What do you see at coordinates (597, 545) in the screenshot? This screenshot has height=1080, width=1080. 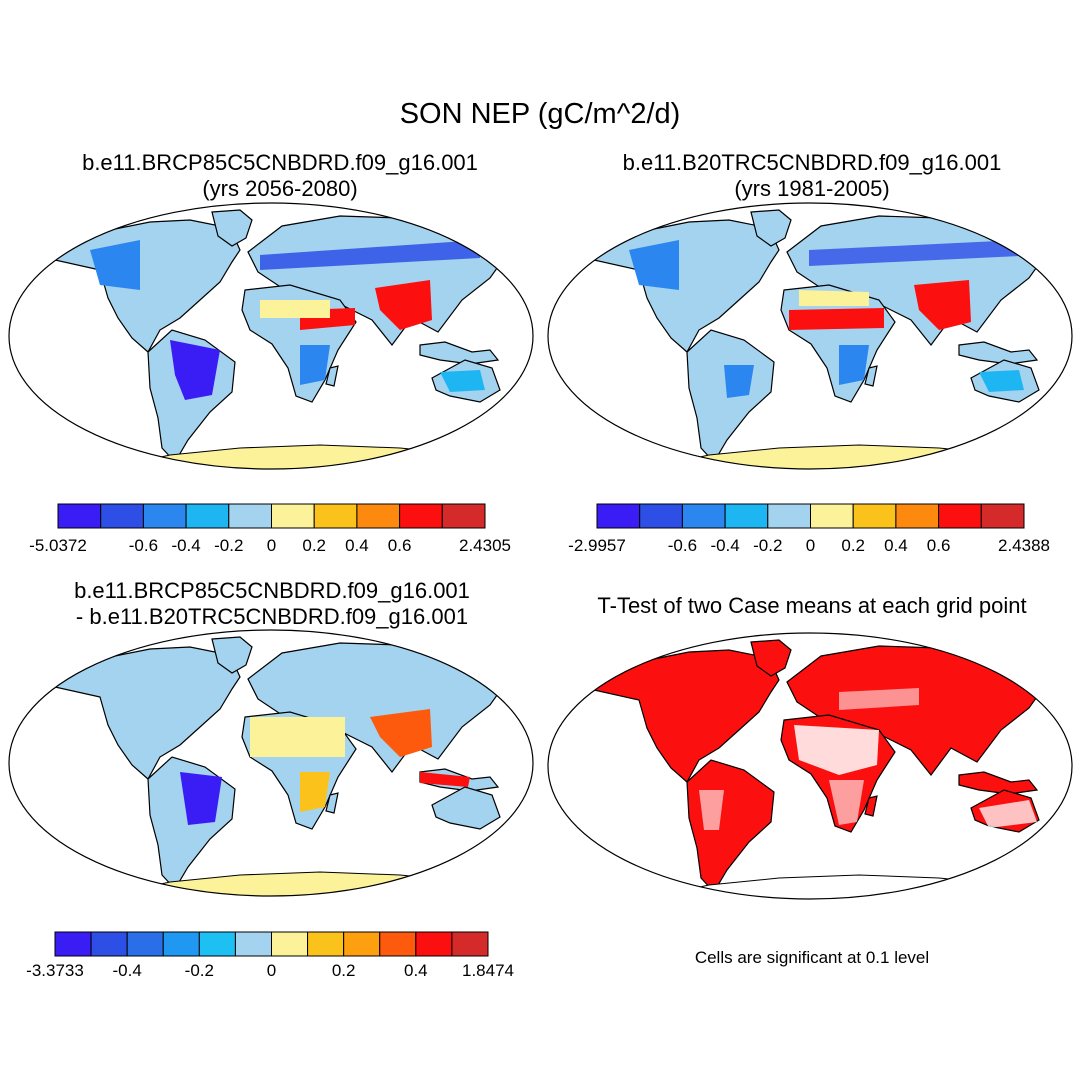 I see `colorbar-tick-label: -2.9957` at bounding box center [597, 545].